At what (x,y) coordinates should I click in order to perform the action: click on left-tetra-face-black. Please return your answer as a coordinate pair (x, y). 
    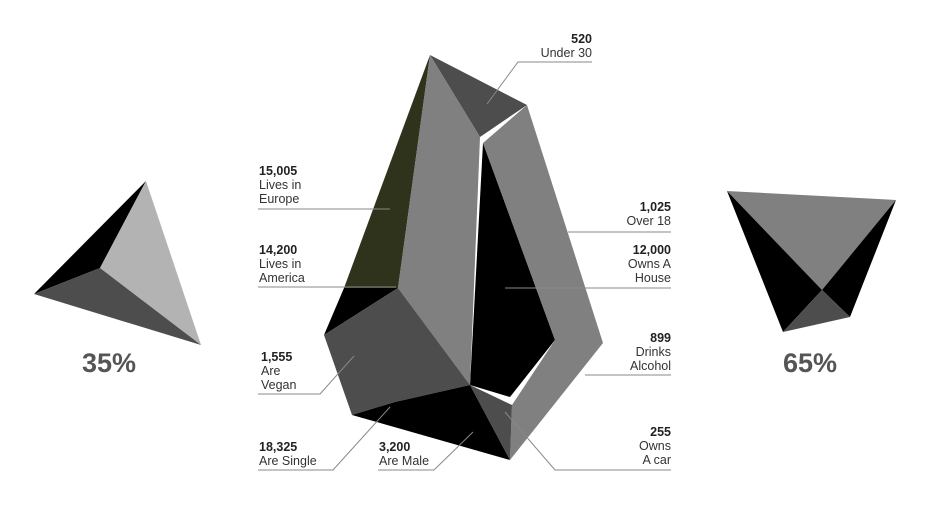
    Looking at the image, I should click on (90, 237).